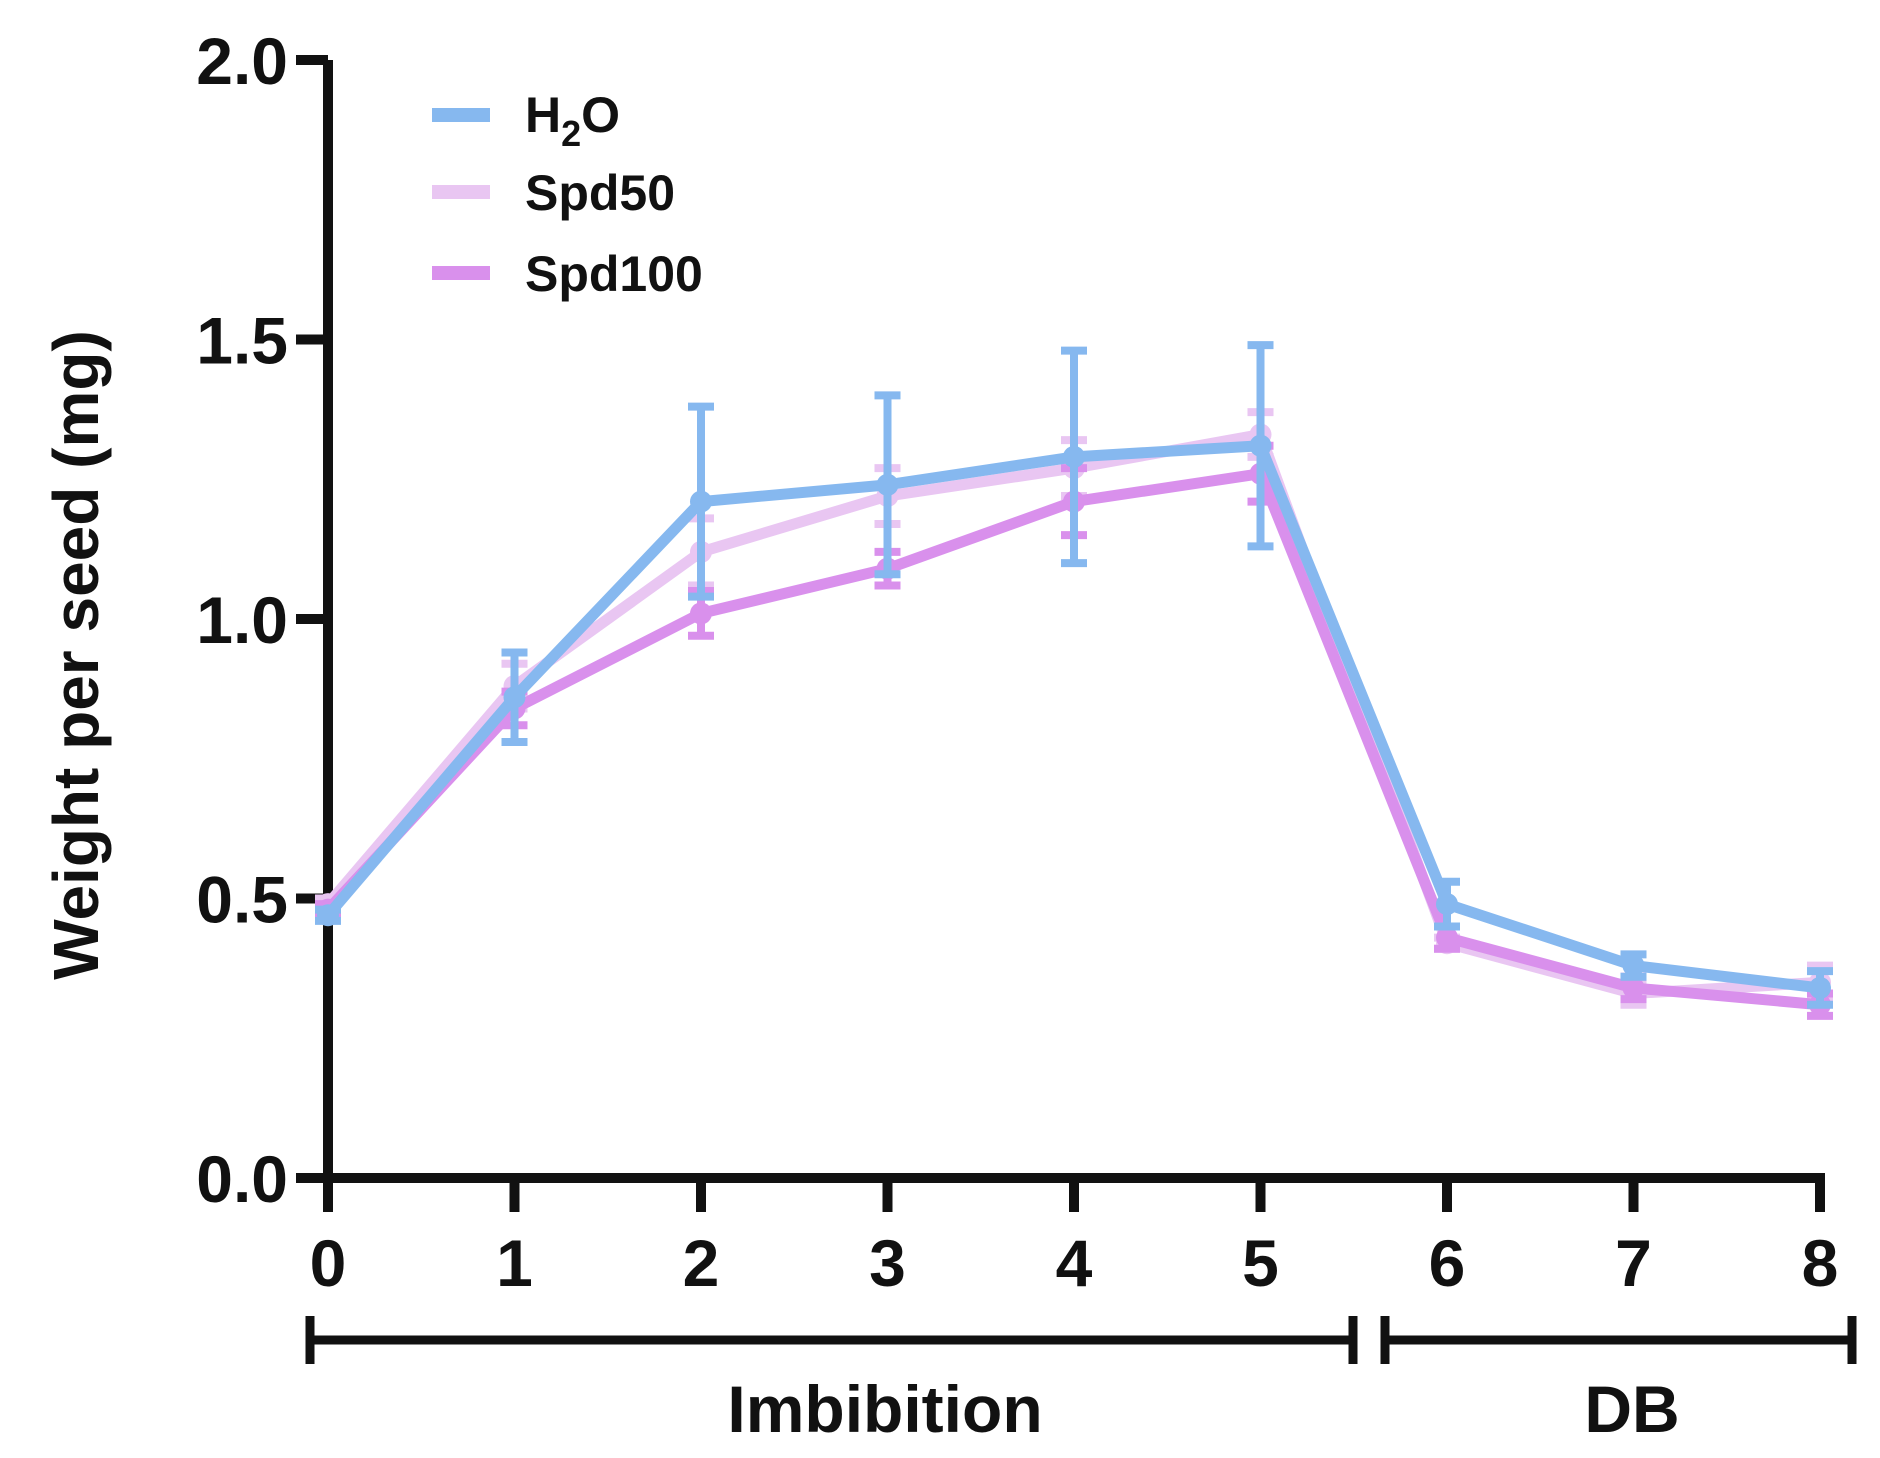  I want to click on legend: H2O Spd50 Spd100, so click(567, 194).